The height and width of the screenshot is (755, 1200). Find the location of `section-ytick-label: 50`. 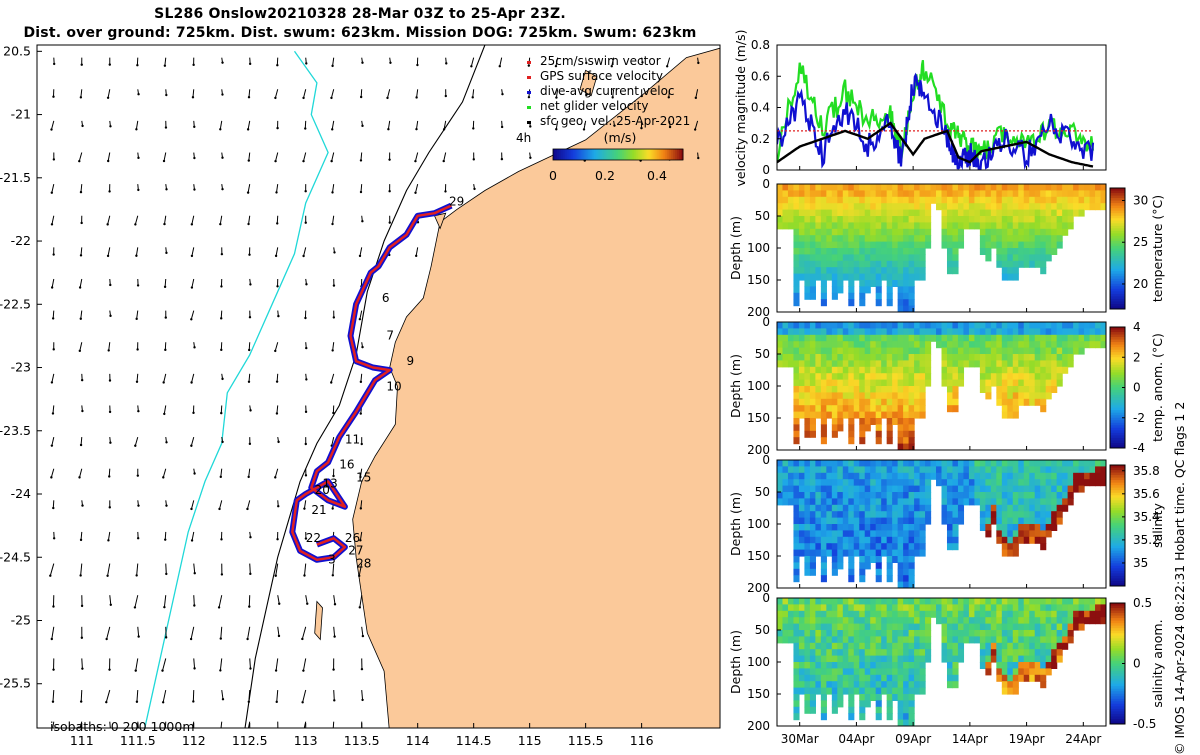

section-ytick-label: 50 is located at coordinates (762, 492).